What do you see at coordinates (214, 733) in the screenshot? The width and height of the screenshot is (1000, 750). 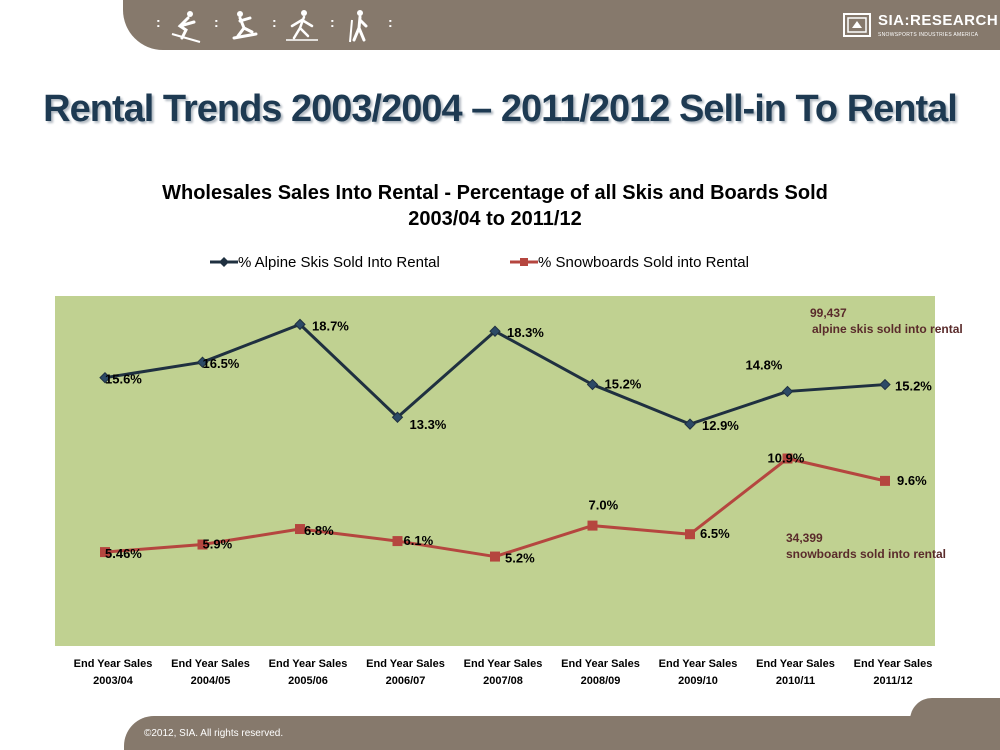 I see `copyright-text: ©2012, SIA. All rights reserved.` at bounding box center [214, 733].